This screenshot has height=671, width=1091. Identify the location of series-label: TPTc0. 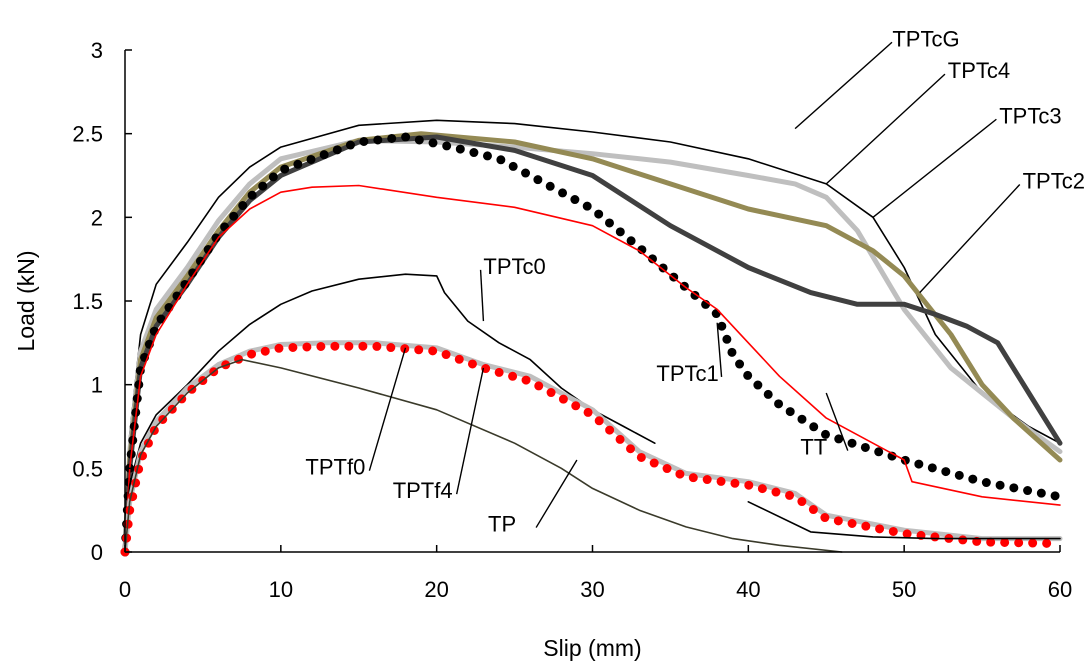
(514, 266).